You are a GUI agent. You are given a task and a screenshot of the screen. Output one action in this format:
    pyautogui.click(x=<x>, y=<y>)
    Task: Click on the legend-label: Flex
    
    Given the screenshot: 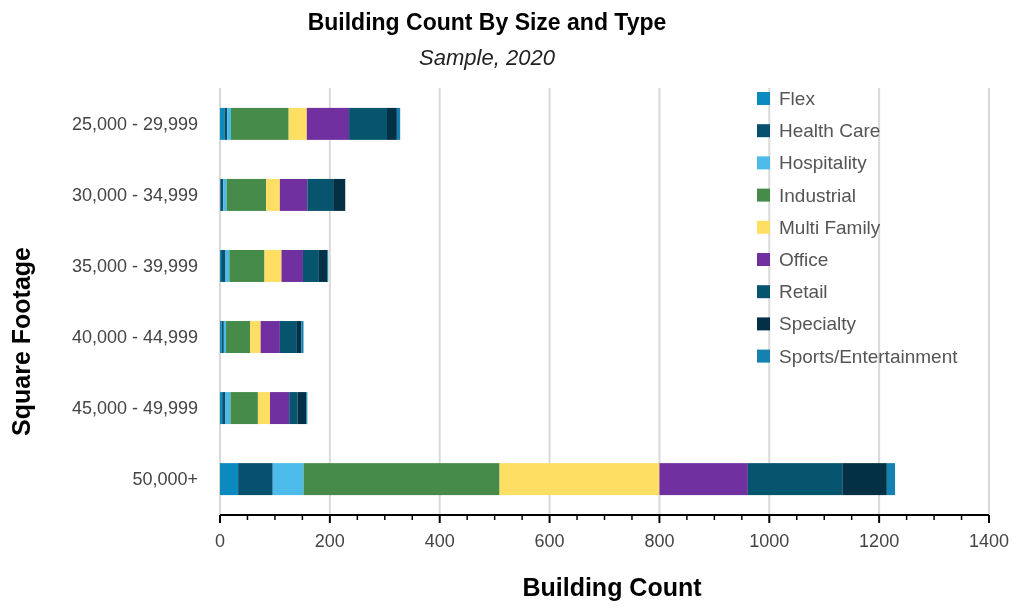 What is the action you would take?
    pyautogui.click(x=797, y=98)
    